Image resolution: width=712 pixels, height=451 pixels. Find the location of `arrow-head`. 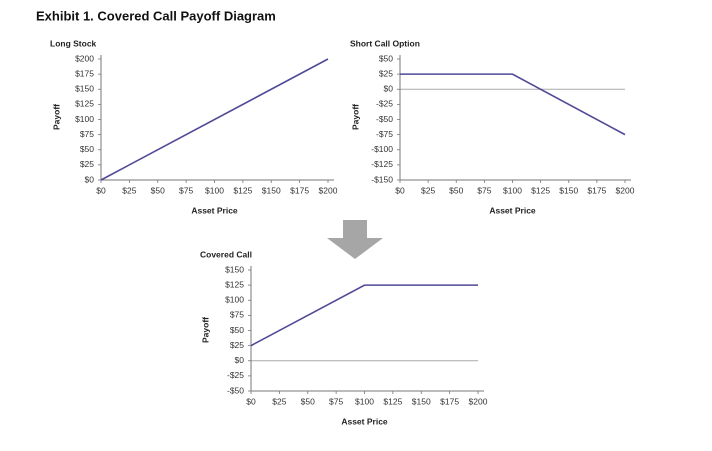

arrow-head is located at coordinates (355, 248).